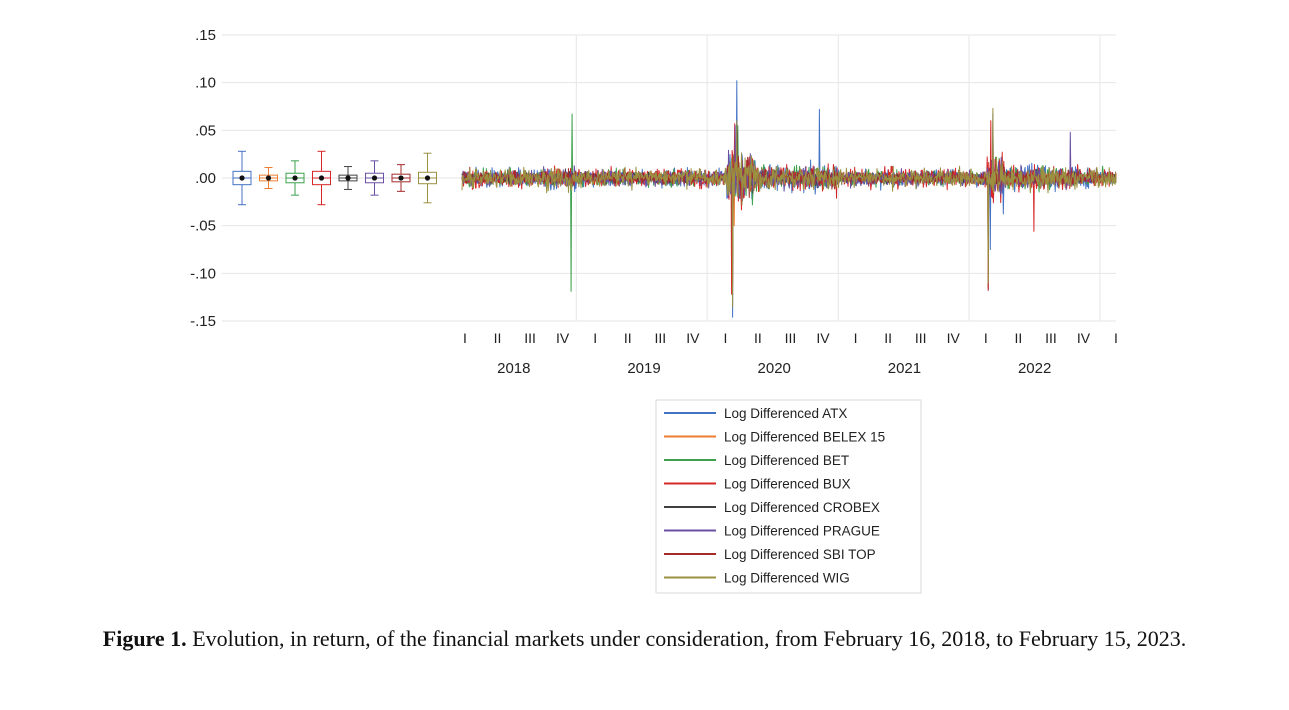 Image resolution: width=1289 pixels, height=710 pixels. Describe the element at coordinates (203, 273) in the screenshot. I see `y-tick-label: -.10` at that location.